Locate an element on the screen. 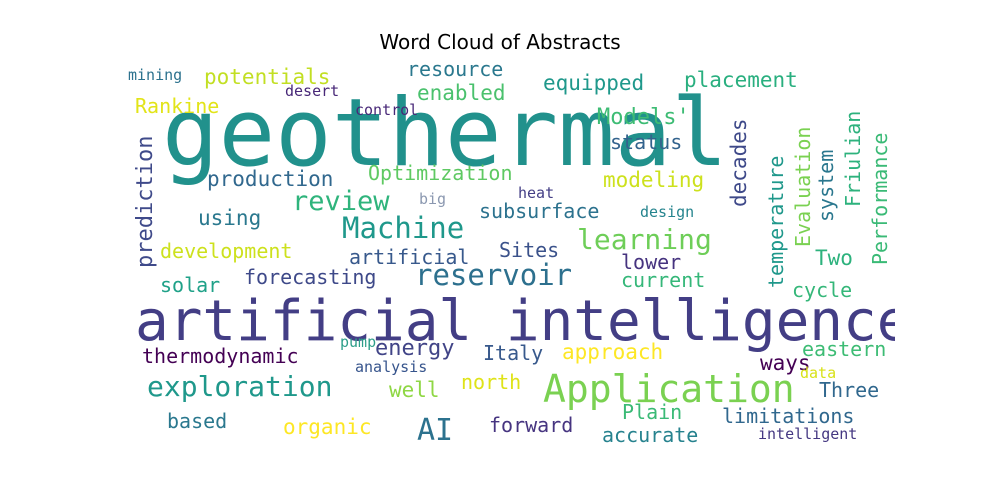 This screenshot has width=1000, height=500. word-artificial-intelligence: artificial intelligence is located at coordinates (515, 321).